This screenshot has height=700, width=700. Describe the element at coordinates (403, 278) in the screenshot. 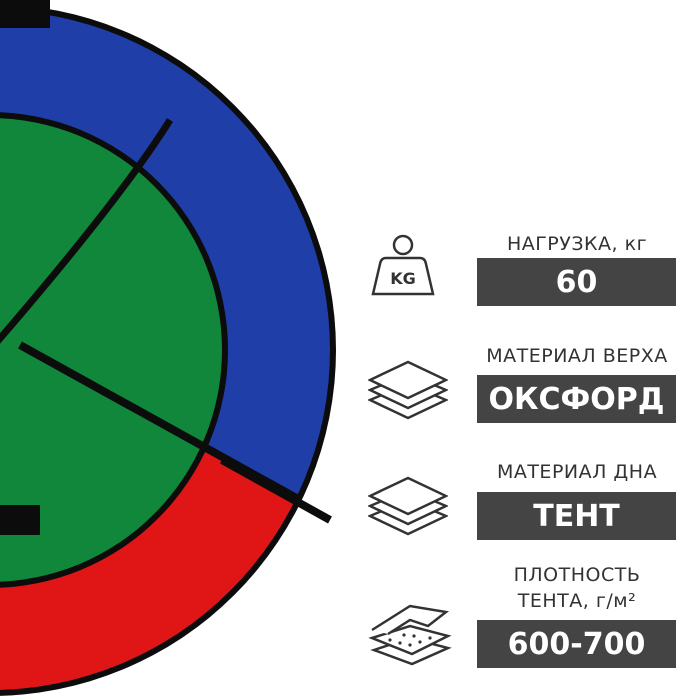

I see `weight-icon-text: KG` at that location.